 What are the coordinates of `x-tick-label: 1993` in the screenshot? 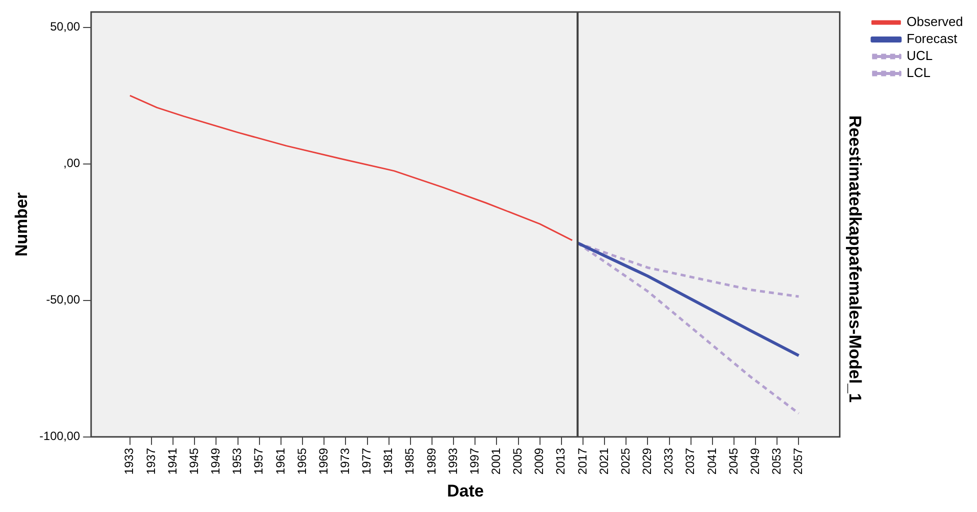 It's located at (453, 461).